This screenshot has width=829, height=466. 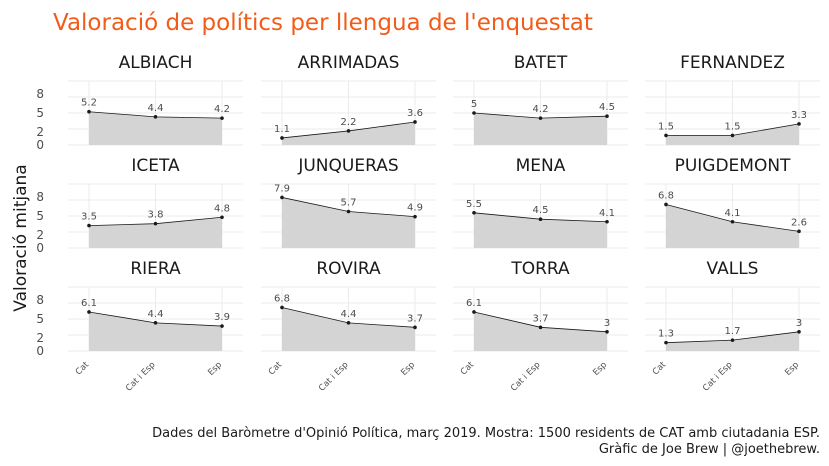 I want to click on panel-title: ARRIMADAS, so click(x=349, y=63).